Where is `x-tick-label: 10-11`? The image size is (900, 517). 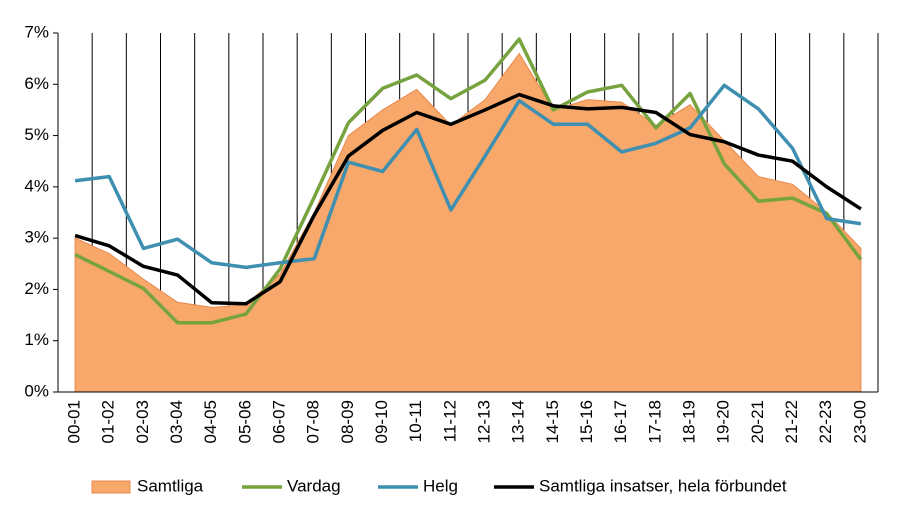 x-tick-label: 10-11 is located at coordinates (415, 421).